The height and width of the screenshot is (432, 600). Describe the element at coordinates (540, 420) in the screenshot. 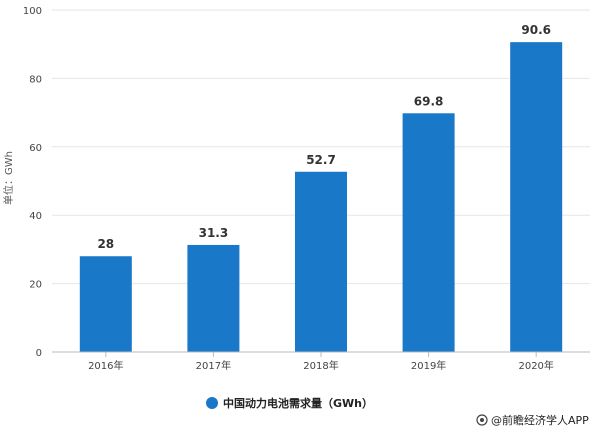

I see `credit-text: @前瞻经济学人APP` at that location.